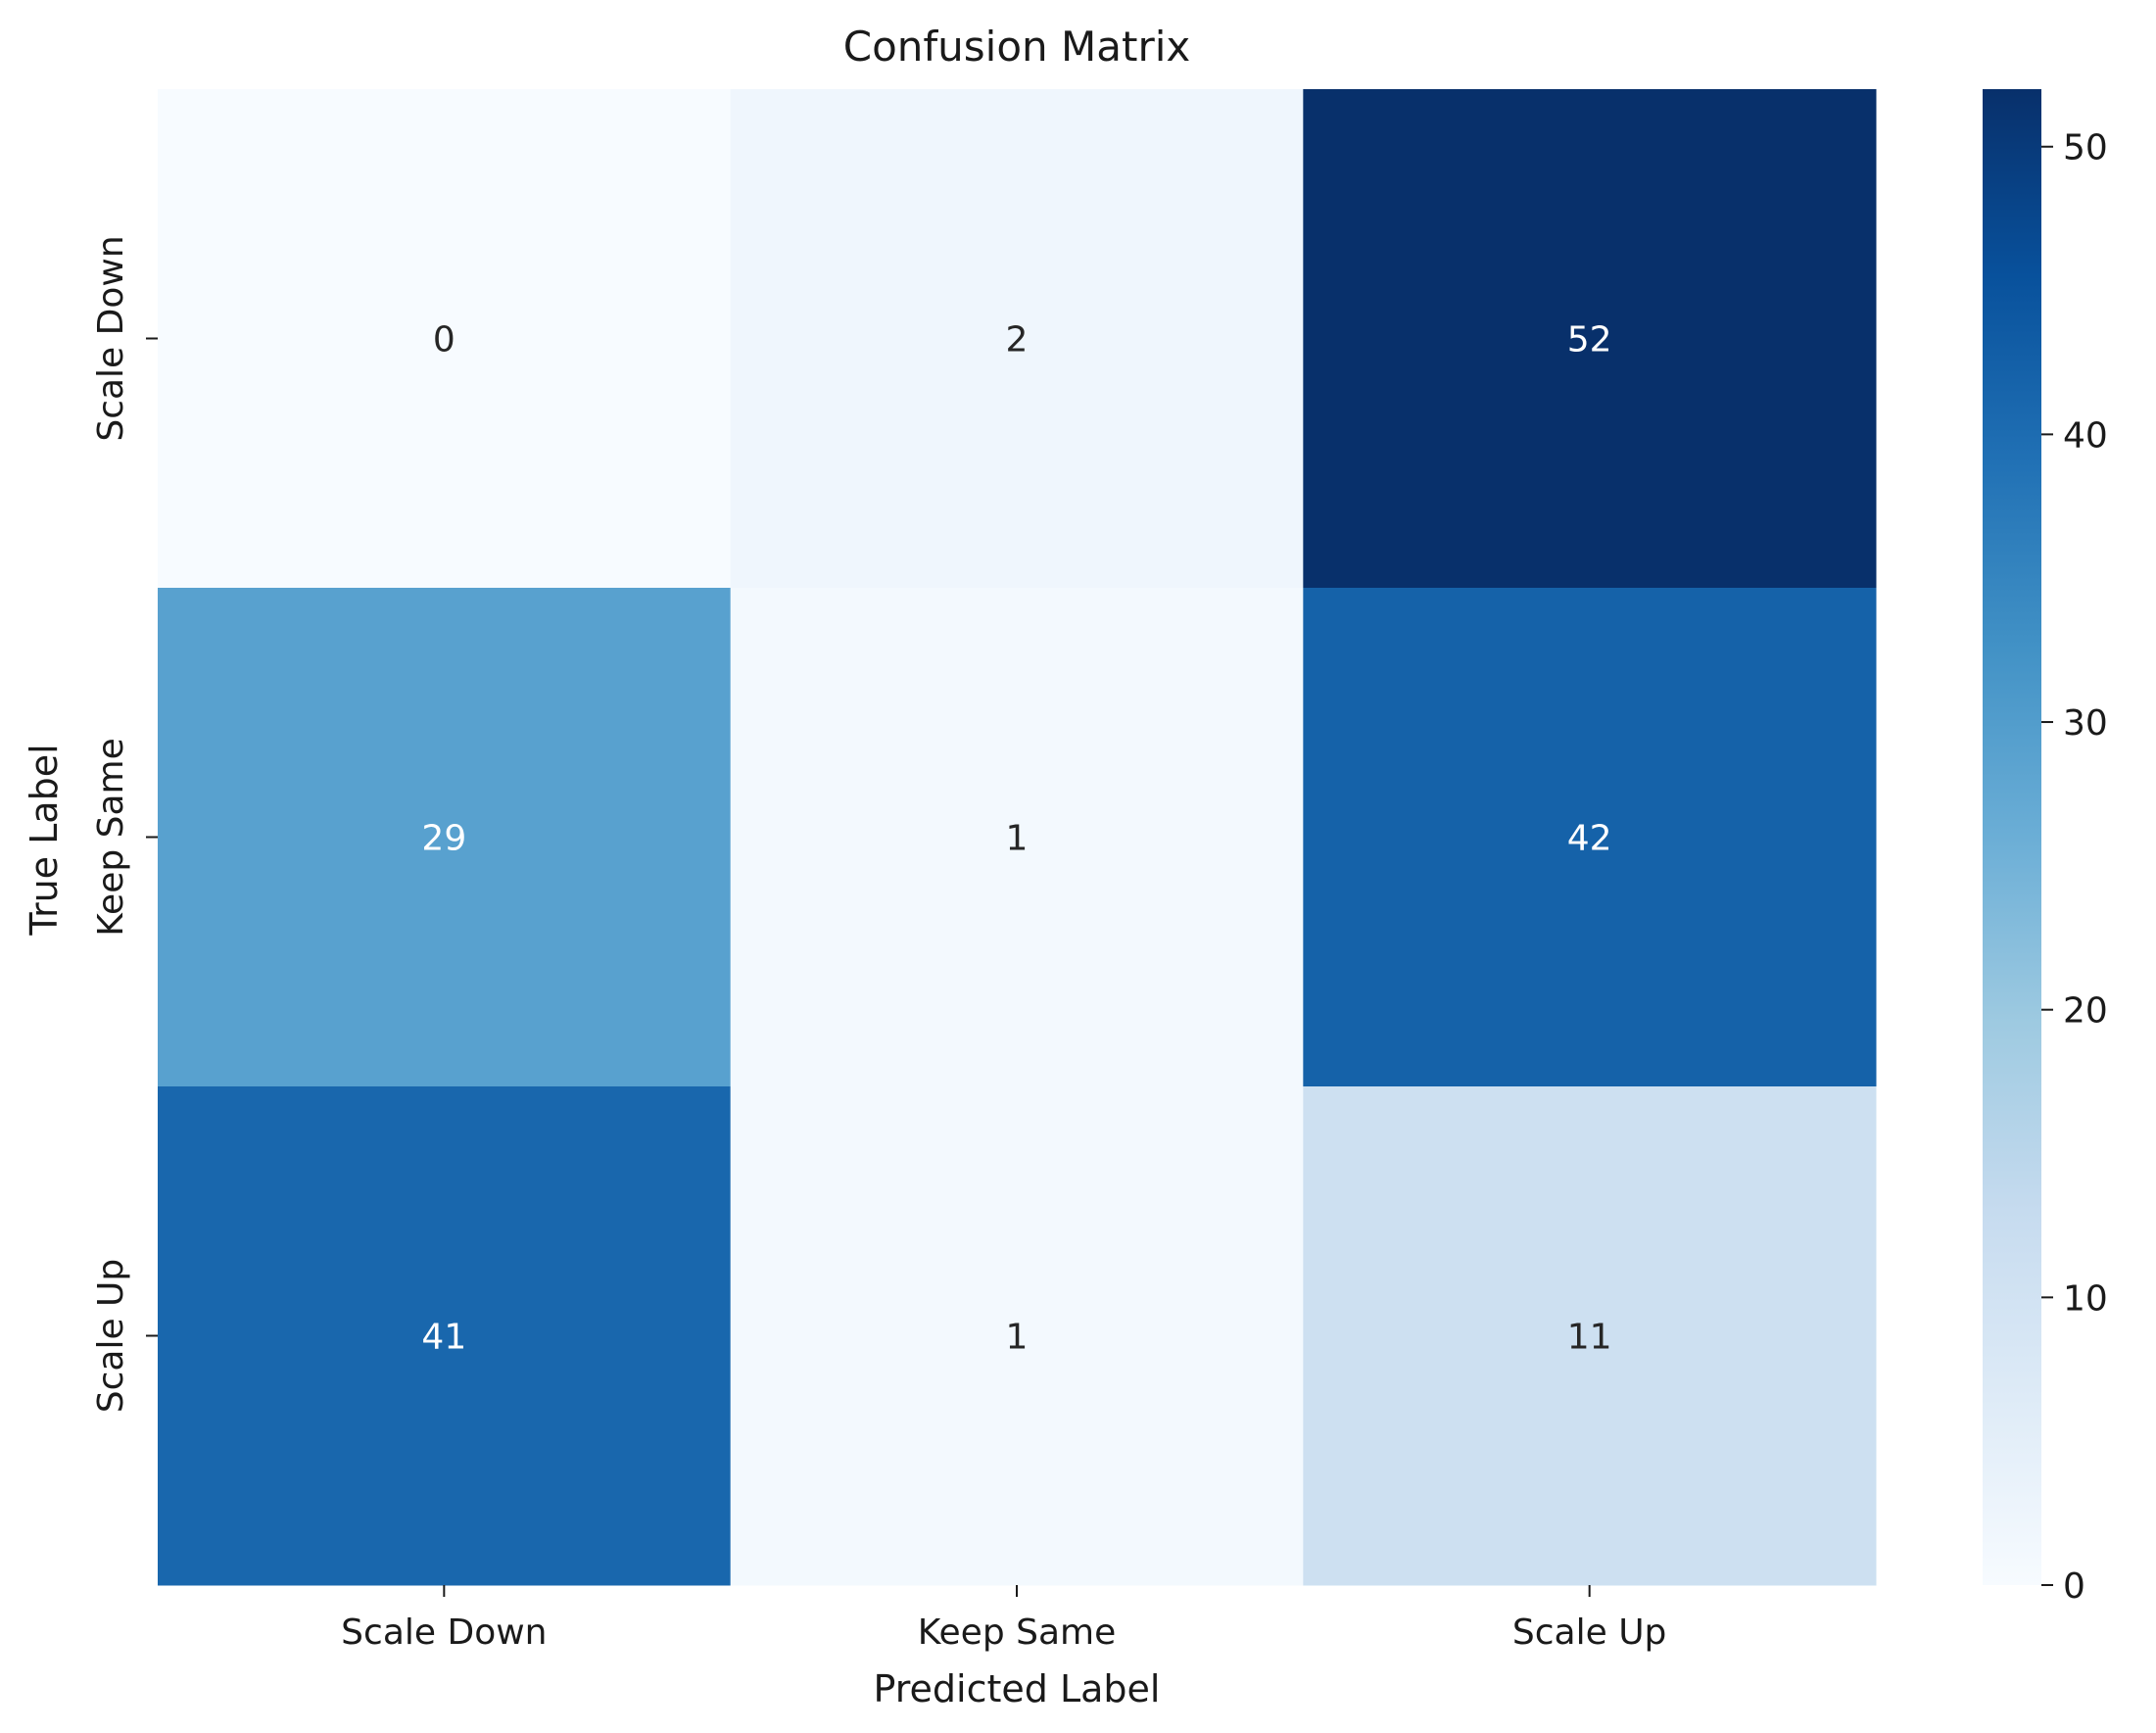  Describe the element at coordinates (111, 838) in the screenshot. I see `y-tick-label: Keep Same` at that location.